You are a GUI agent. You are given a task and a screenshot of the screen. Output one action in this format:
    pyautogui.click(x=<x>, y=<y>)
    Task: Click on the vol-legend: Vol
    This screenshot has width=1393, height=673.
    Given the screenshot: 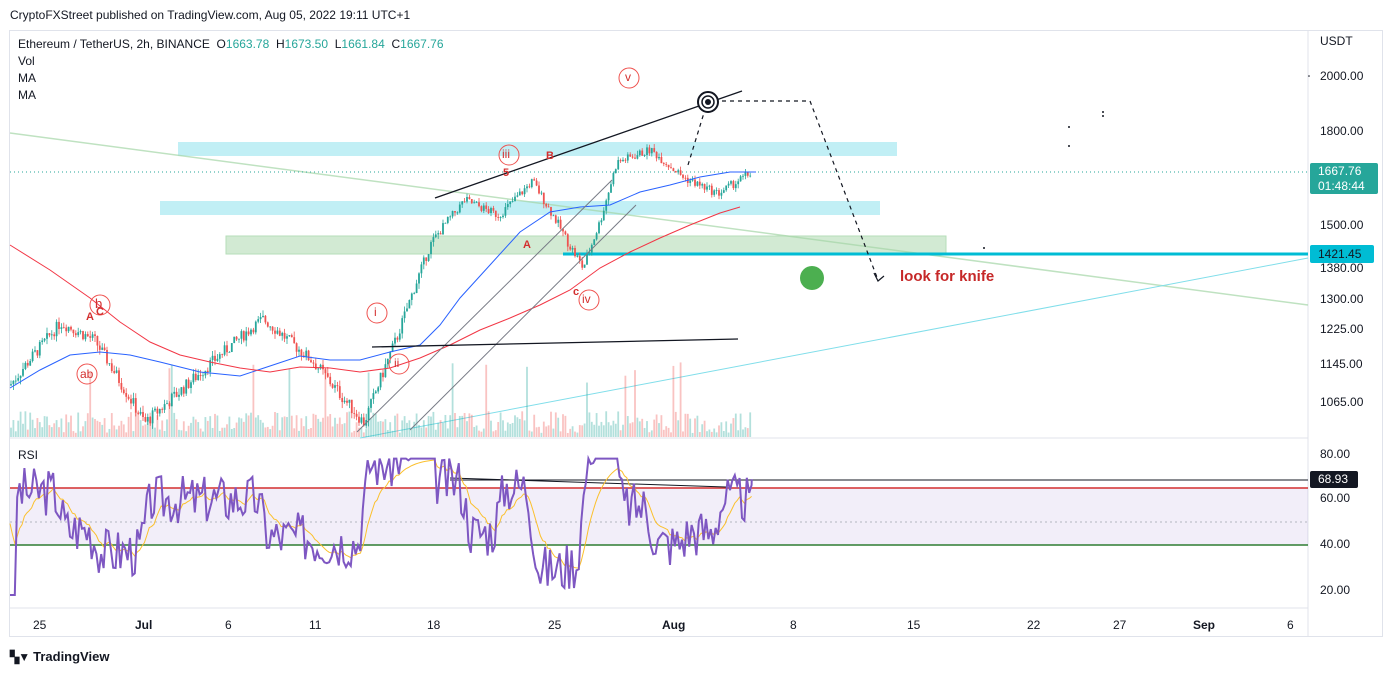 What is the action you would take?
    pyautogui.click(x=26, y=61)
    